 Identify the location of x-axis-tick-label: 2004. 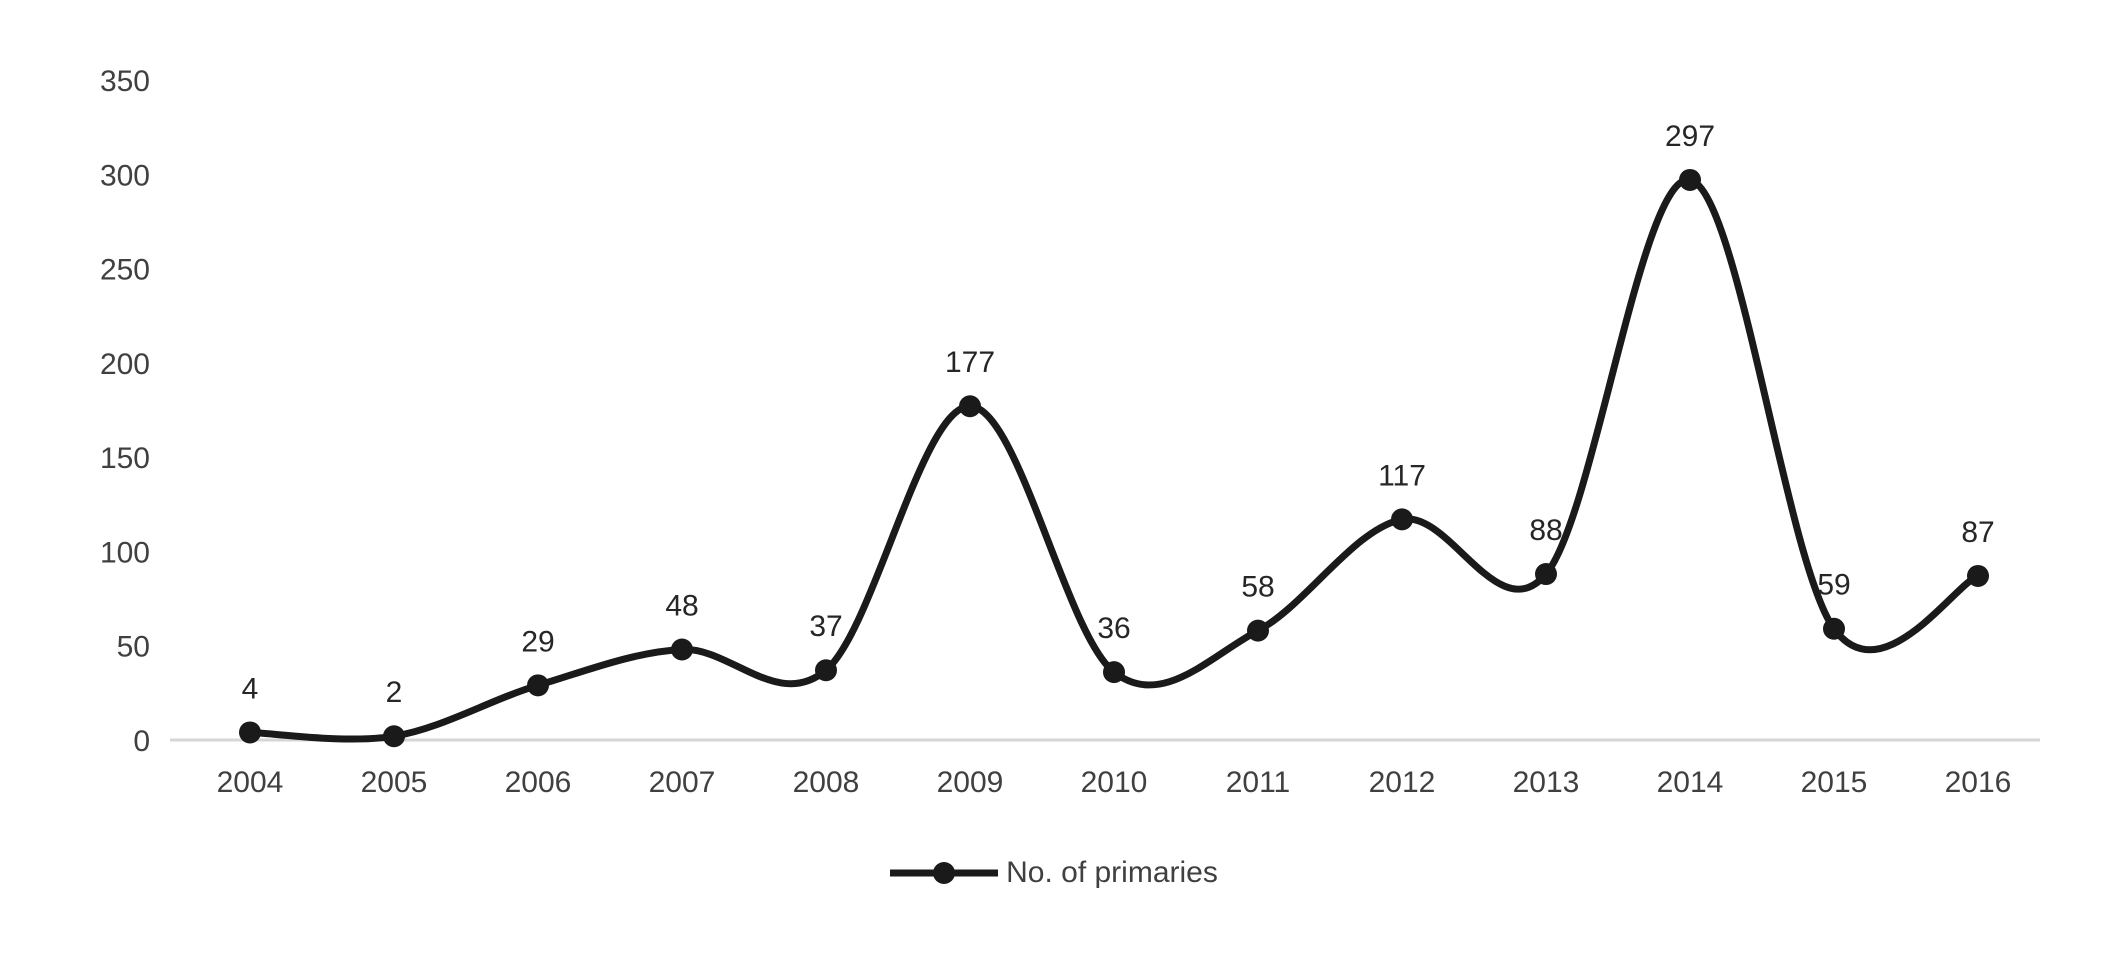
(250, 782).